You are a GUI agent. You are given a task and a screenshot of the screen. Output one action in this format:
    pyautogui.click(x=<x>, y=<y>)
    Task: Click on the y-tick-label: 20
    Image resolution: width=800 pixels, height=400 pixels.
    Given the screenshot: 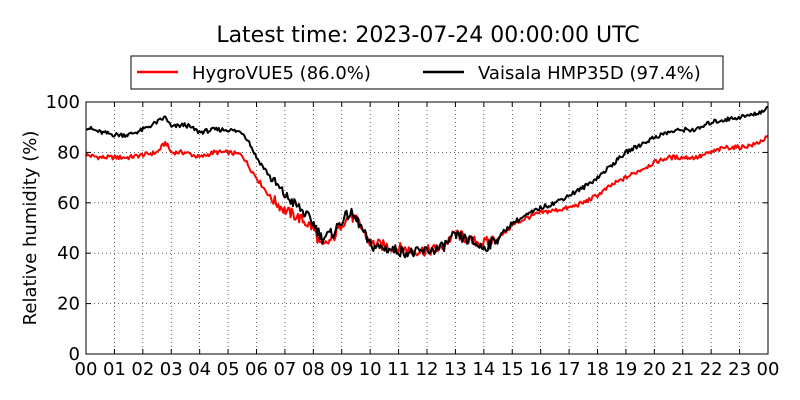 What is the action you would take?
    pyautogui.click(x=68, y=304)
    